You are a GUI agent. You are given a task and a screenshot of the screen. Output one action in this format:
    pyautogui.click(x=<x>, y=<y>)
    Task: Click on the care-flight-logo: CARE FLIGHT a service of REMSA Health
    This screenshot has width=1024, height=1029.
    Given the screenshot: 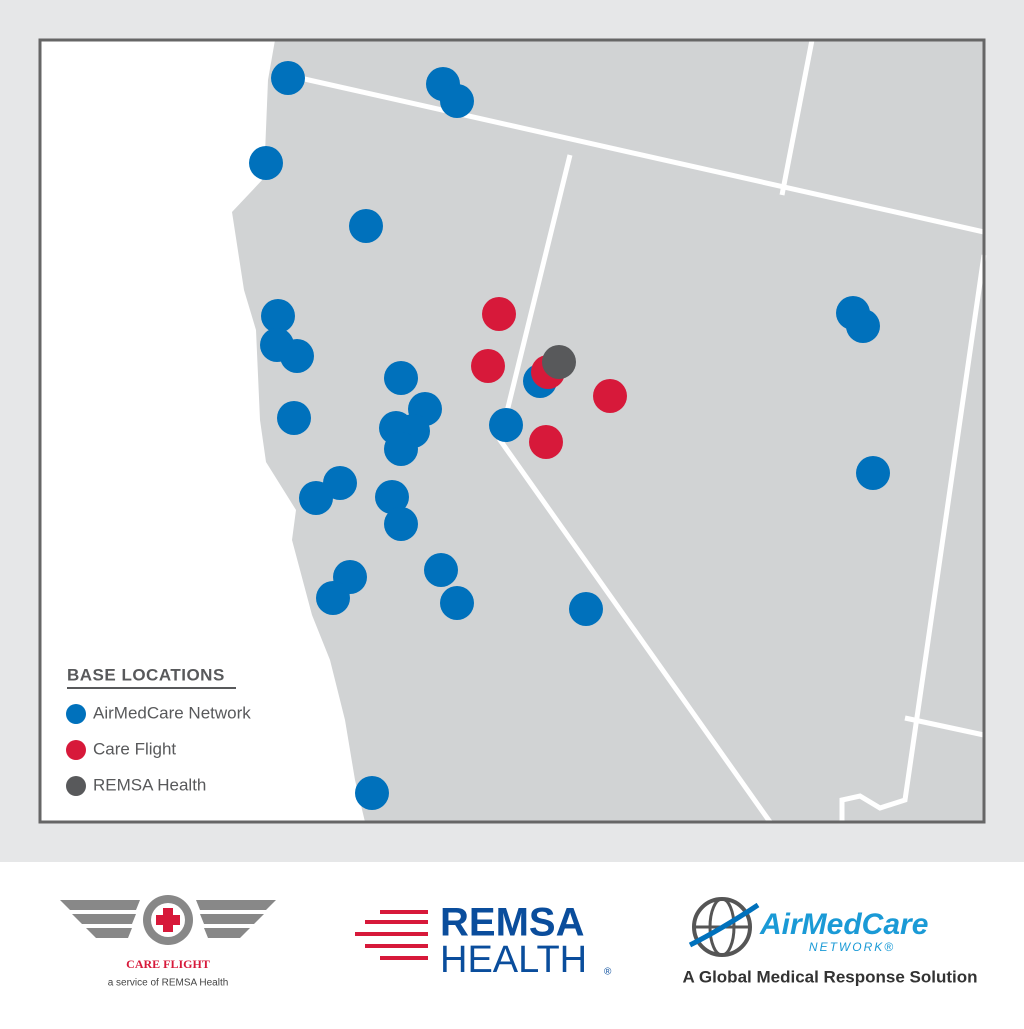 What is the action you would take?
    pyautogui.click(x=168, y=942)
    